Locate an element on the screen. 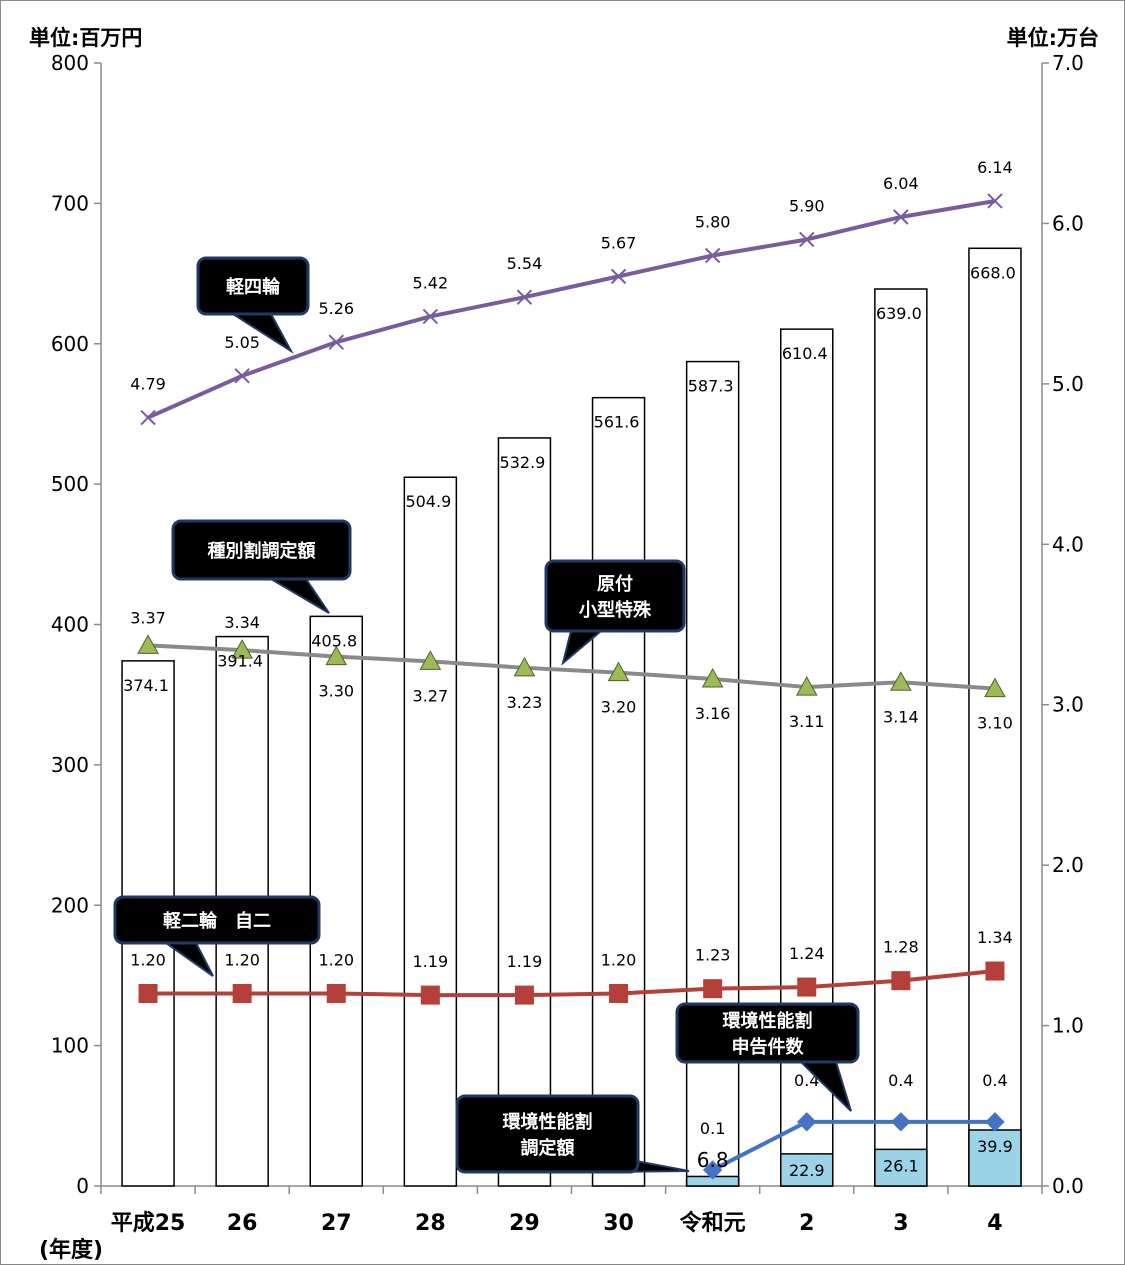 Image resolution: width=1125 pixels, height=1266 pixels. x-tick-label: 28 is located at coordinates (430, 1223).